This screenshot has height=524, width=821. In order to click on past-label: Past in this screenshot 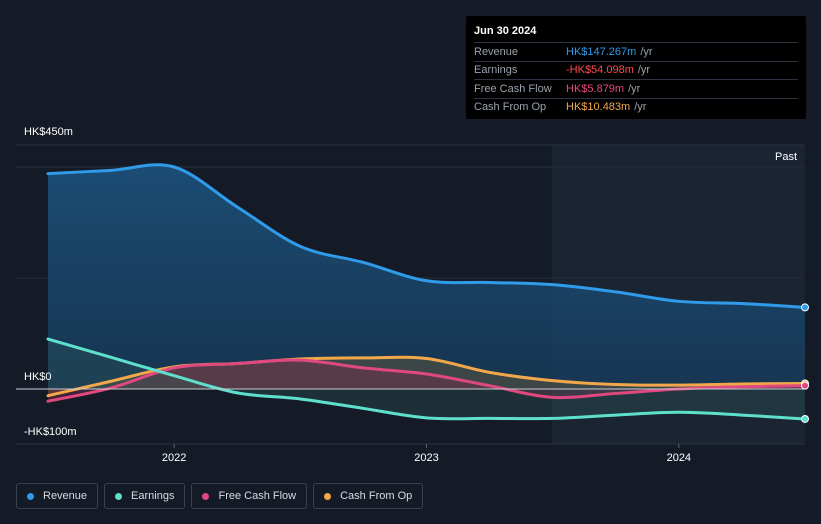, I will do `click(786, 157)`.